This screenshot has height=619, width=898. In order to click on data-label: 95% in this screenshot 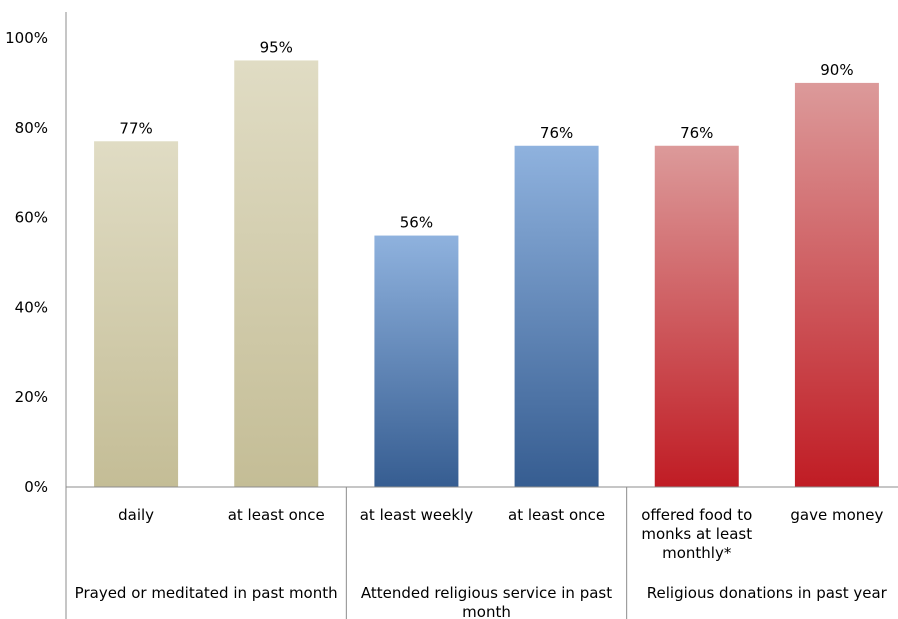, I will do `click(276, 47)`.